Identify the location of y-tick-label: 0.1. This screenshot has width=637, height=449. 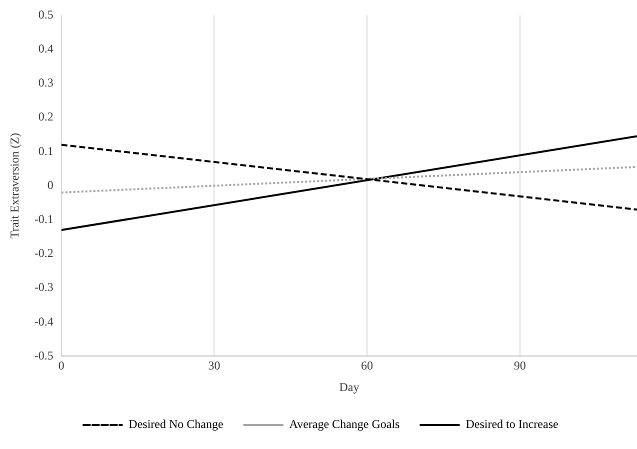
(46, 151).